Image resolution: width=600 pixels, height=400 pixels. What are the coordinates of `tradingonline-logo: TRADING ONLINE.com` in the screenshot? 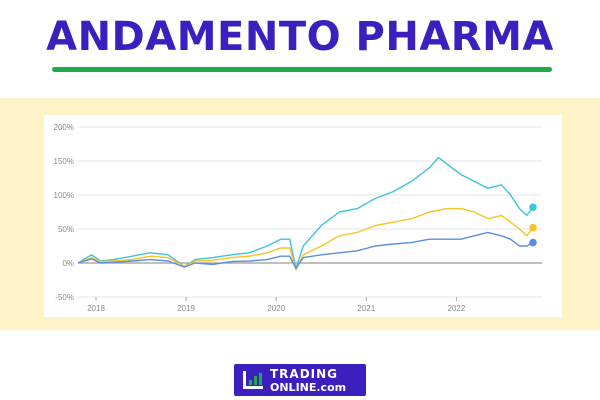 It's located at (300, 380).